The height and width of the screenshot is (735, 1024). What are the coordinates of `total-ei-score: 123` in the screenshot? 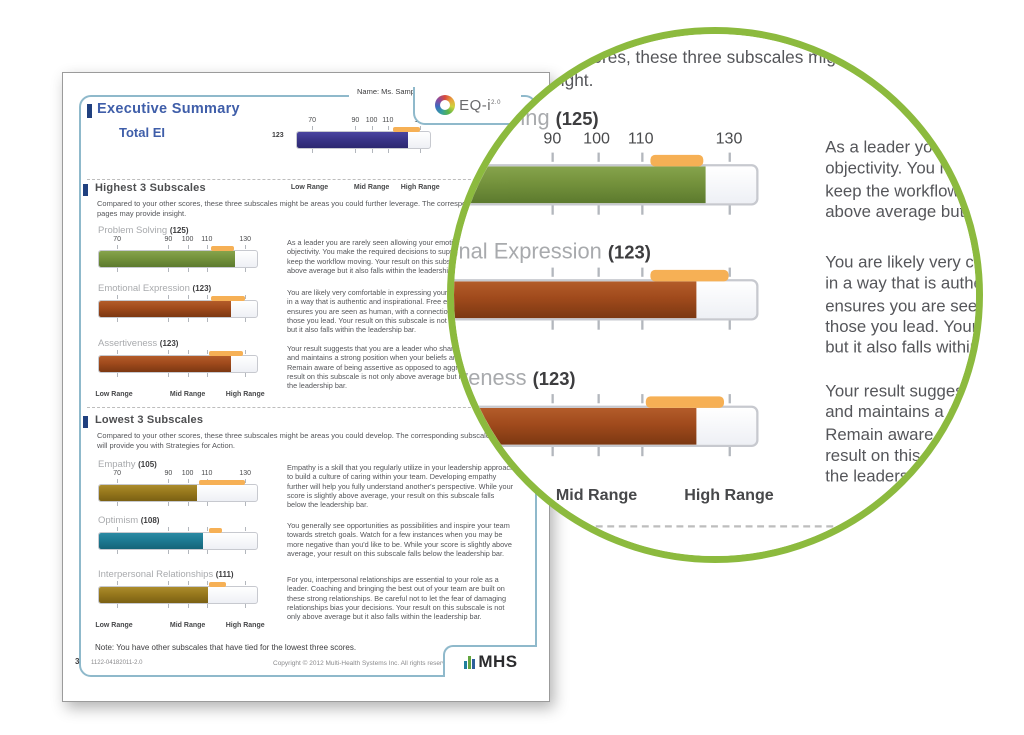 It's located at (278, 135).